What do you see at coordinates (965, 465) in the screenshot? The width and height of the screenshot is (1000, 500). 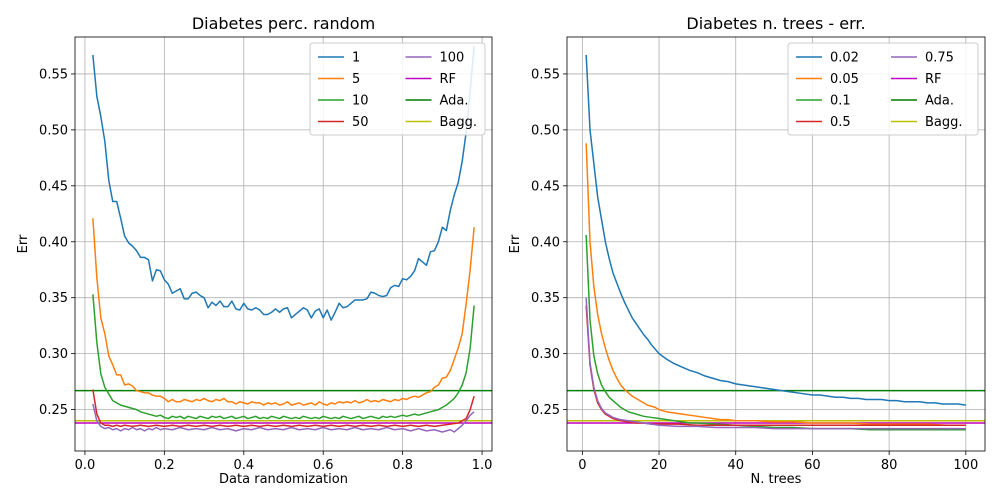 I see `x-tick-label: 100` at bounding box center [965, 465].